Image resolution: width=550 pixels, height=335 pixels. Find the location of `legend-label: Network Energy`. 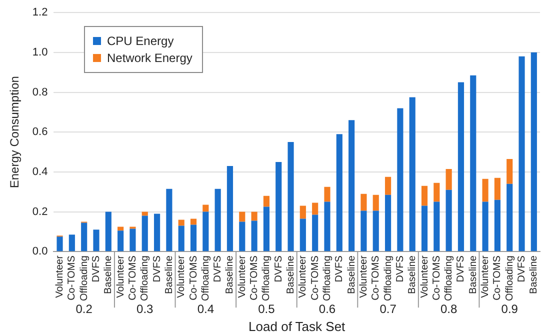

legend-label: Network Energy is located at coordinates (149, 58).